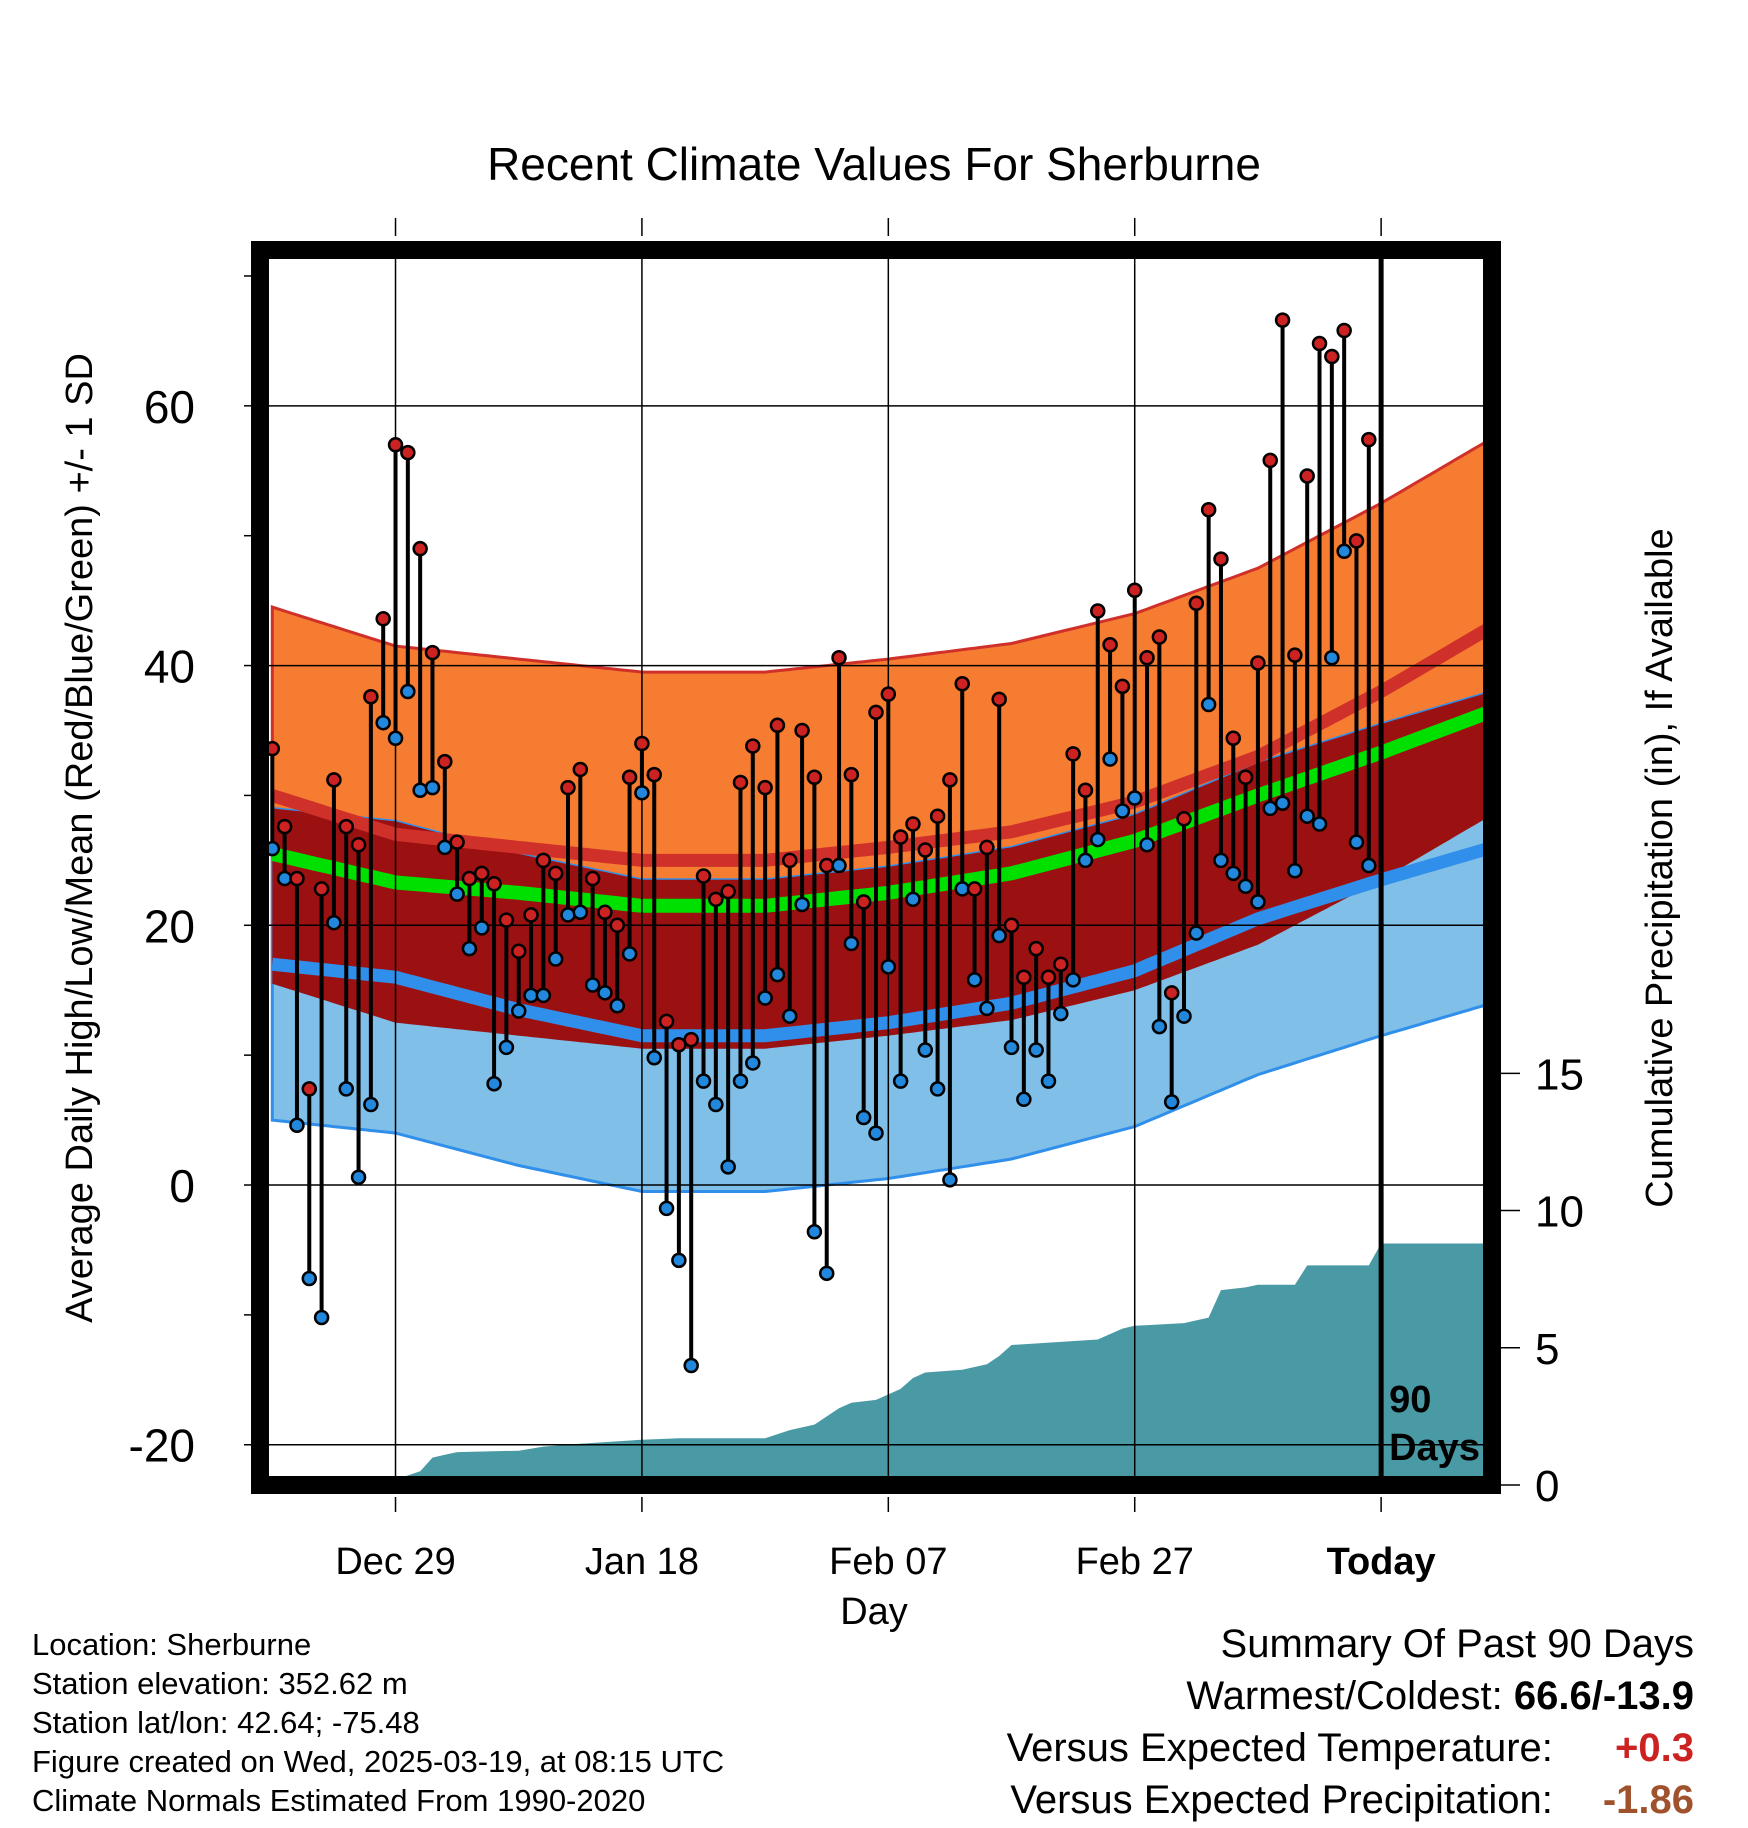 The height and width of the screenshot is (1828, 1748). What do you see at coordinates (881, 942) in the screenshot?
I see `normal-low-line` at bounding box center [881, 942].